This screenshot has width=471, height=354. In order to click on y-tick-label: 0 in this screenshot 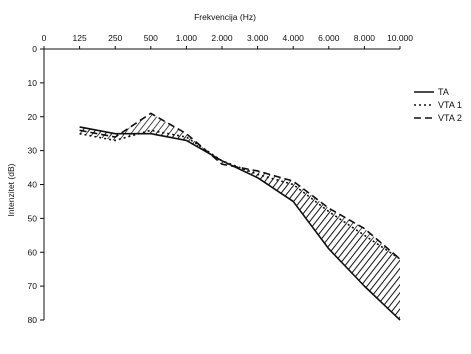, I will do `click(34, 49)`.